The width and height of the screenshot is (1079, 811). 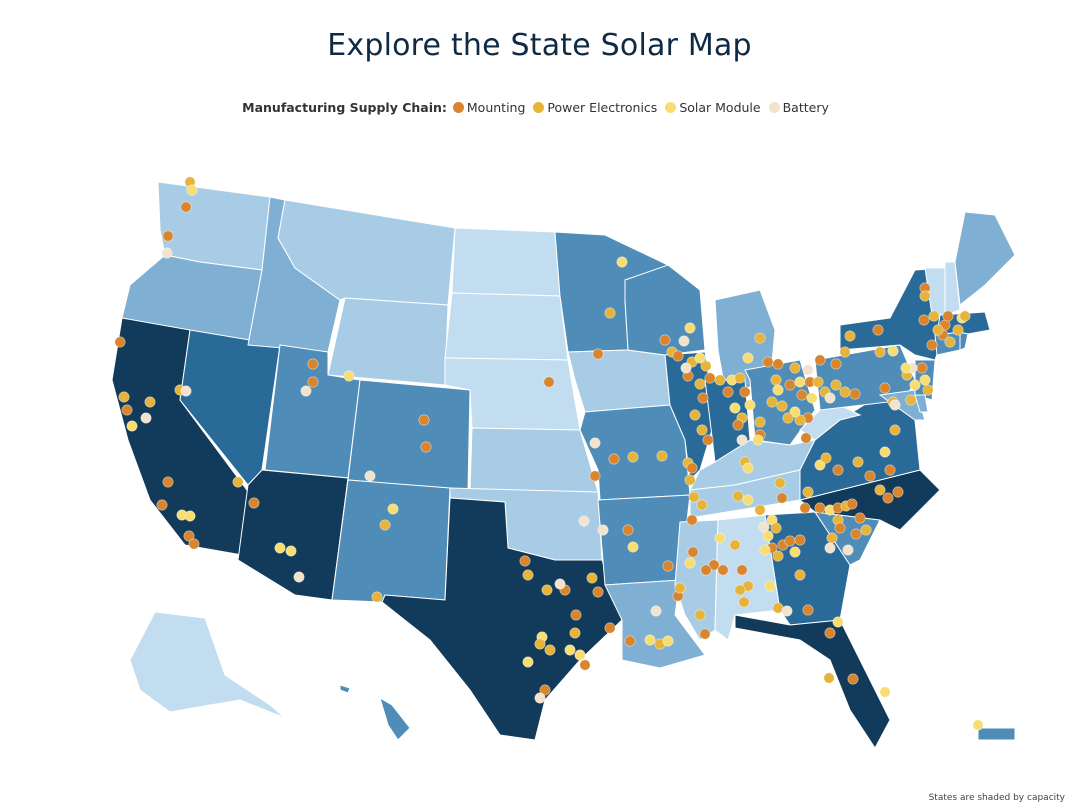 What do you see at coordinates (921, 403) in the screenshot?
I see `state-de` at bounding box center [921, 403].